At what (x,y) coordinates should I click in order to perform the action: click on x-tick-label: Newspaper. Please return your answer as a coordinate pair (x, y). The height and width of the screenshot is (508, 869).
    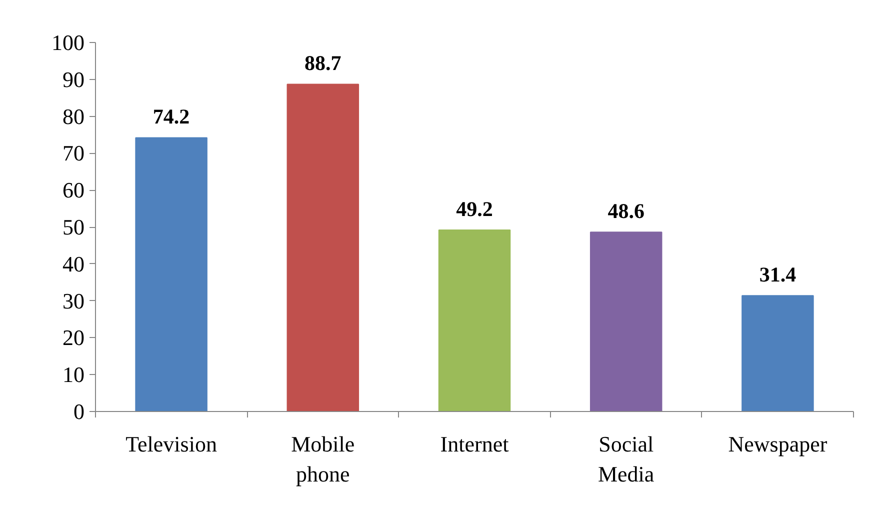
    Looking at the image, I should click on (778, 444).